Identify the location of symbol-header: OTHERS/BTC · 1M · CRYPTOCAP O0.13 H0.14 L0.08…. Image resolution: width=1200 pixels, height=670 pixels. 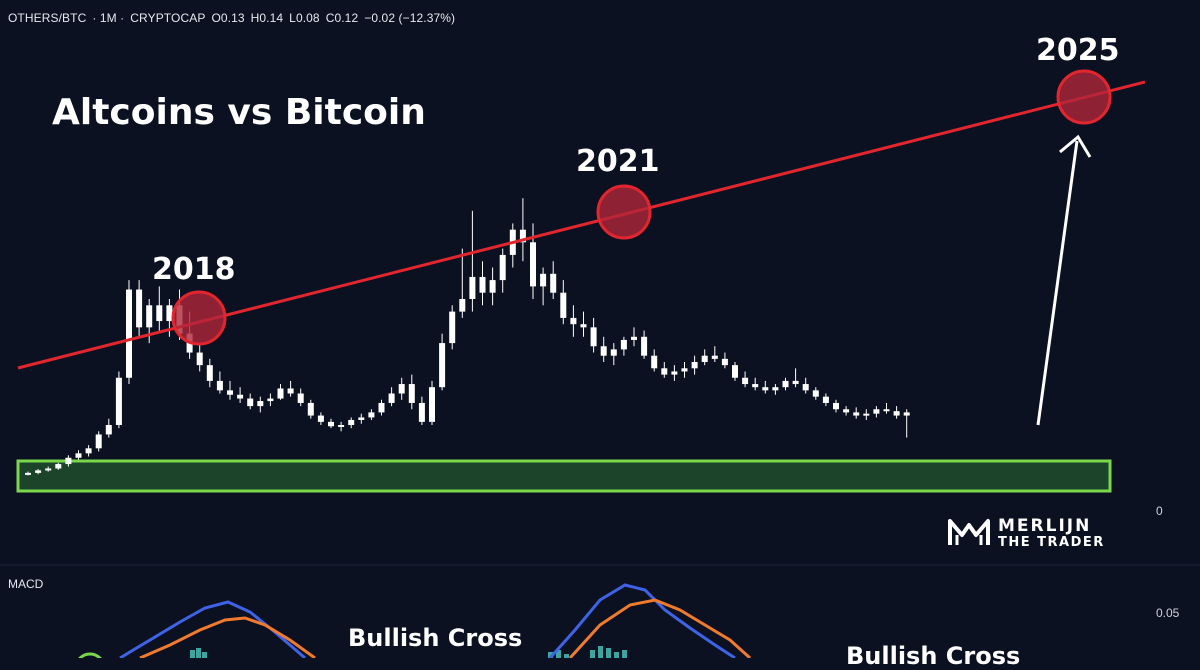
(234, 18).